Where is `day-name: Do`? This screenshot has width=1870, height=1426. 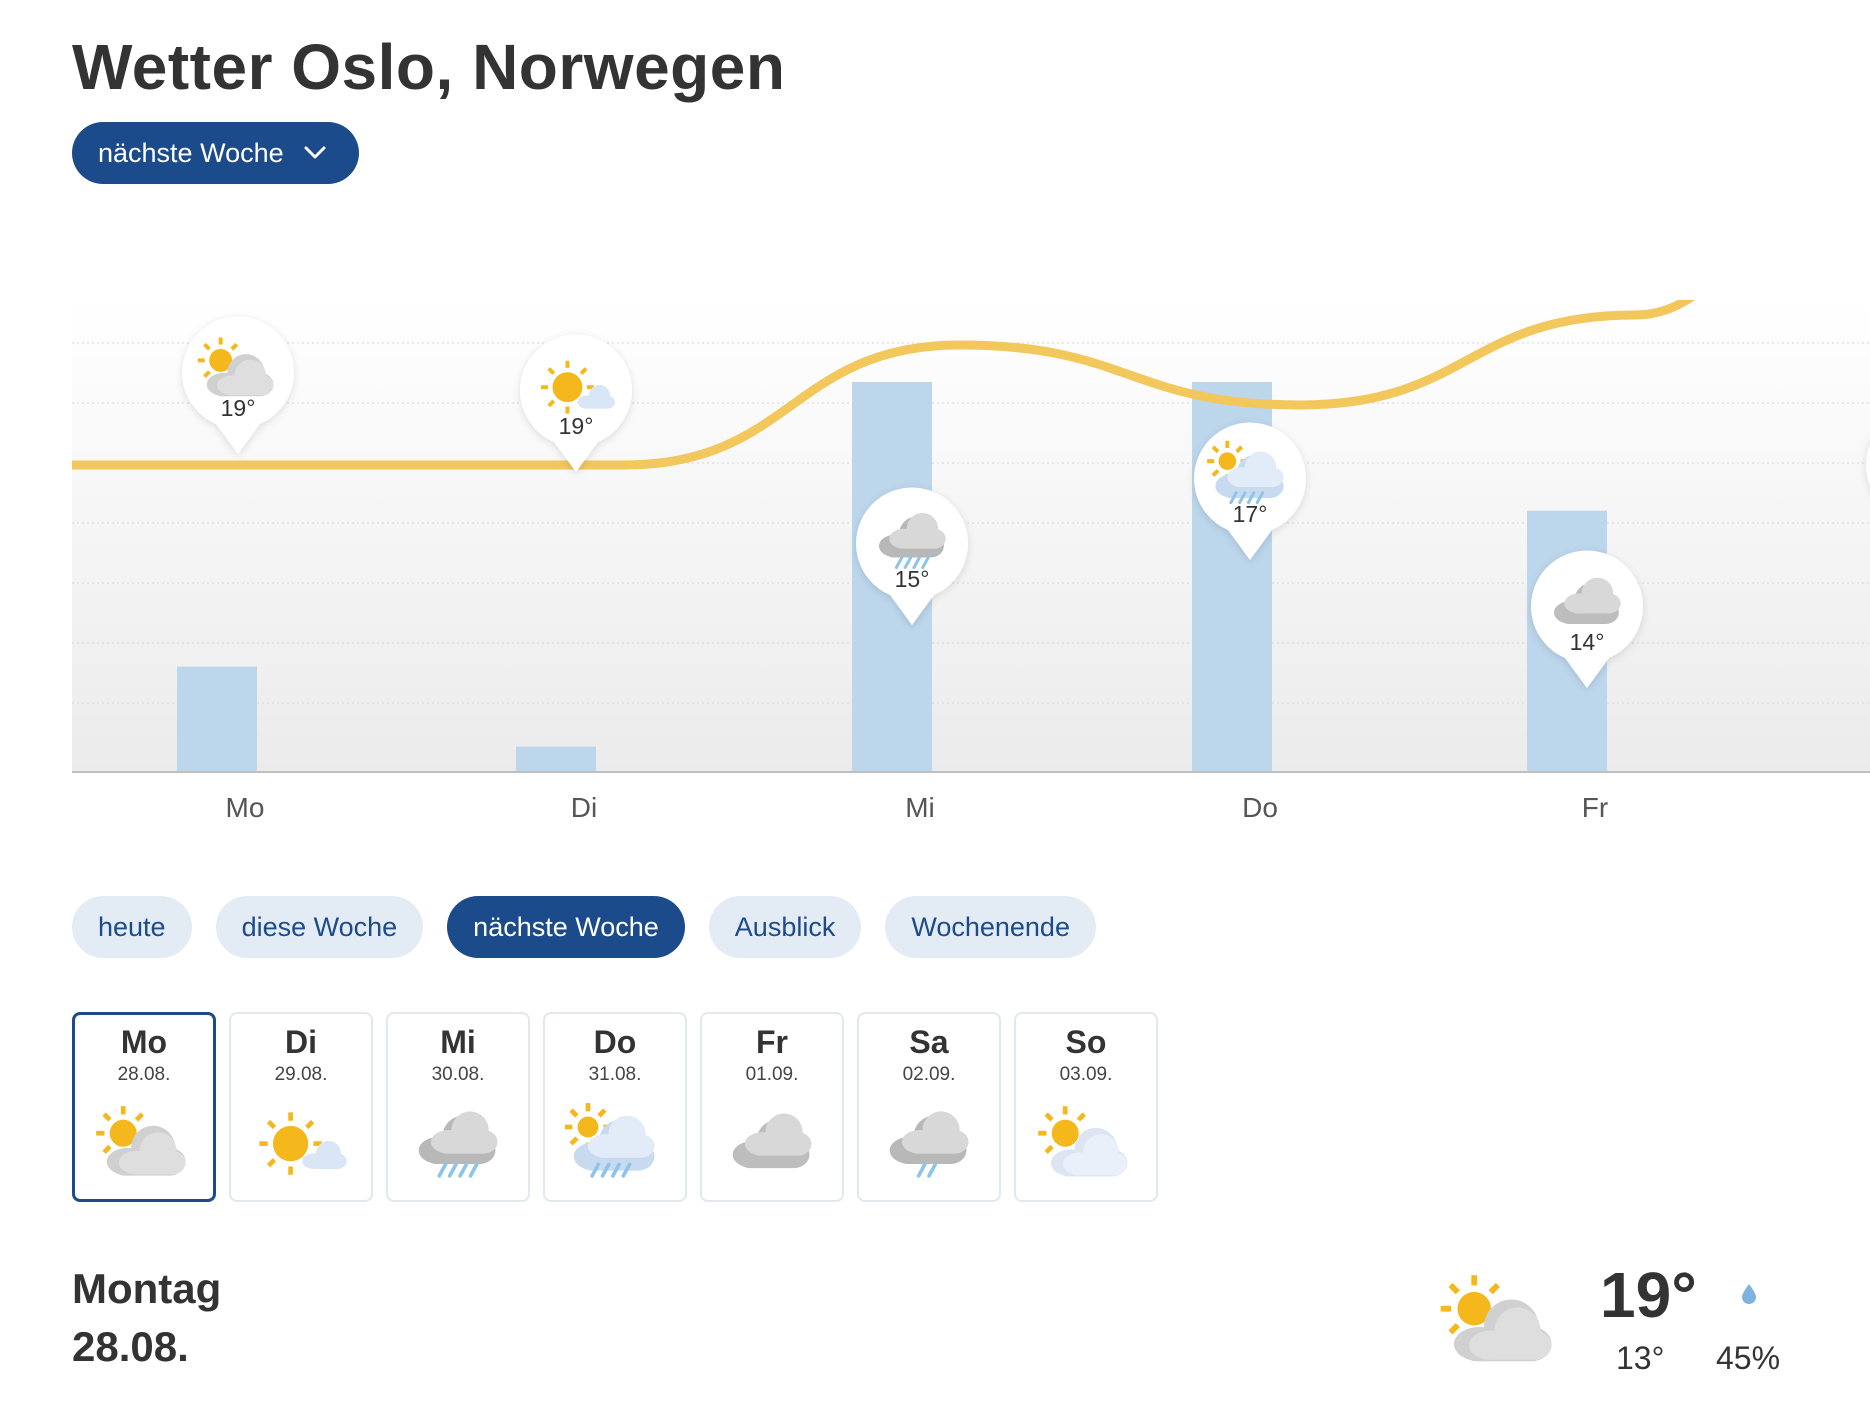
day-name: Do is located at coordinates (615, 1042).